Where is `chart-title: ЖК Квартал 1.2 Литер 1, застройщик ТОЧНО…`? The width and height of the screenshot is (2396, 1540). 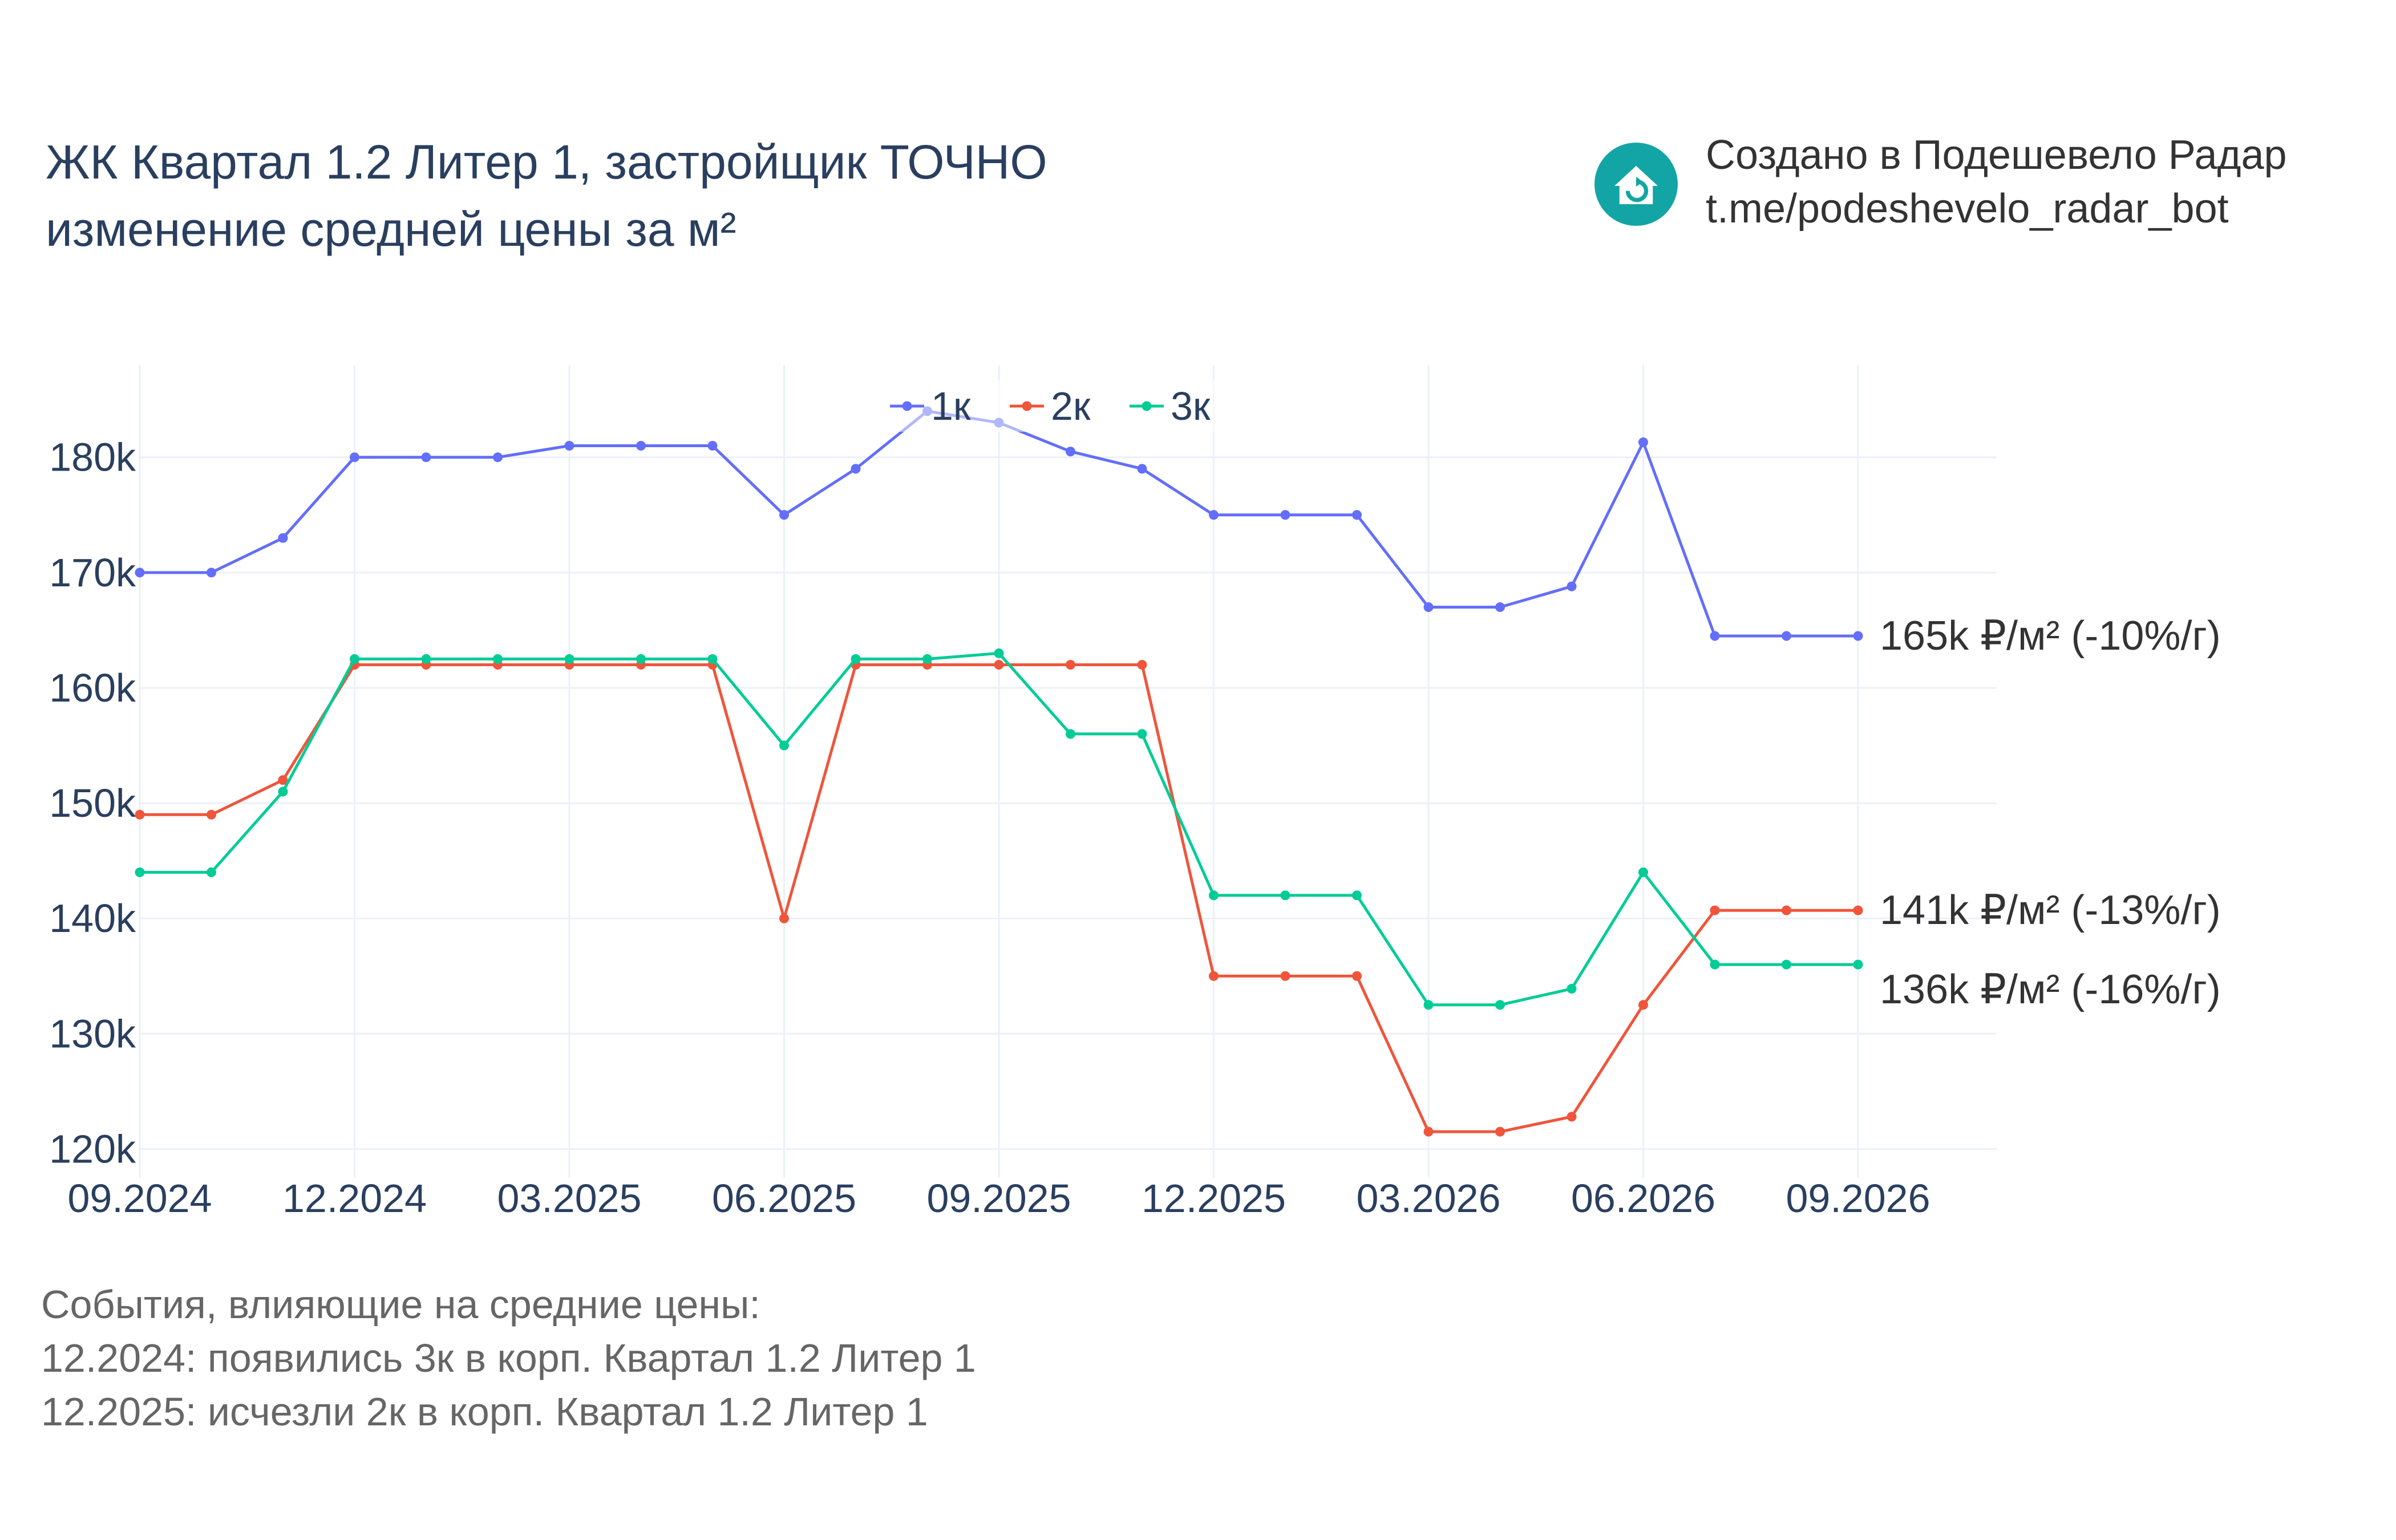 chart-title: ЖК Квартал 1.2 Литер 1, застройщик ТОЧНО… is located at coordinates (546, 196).